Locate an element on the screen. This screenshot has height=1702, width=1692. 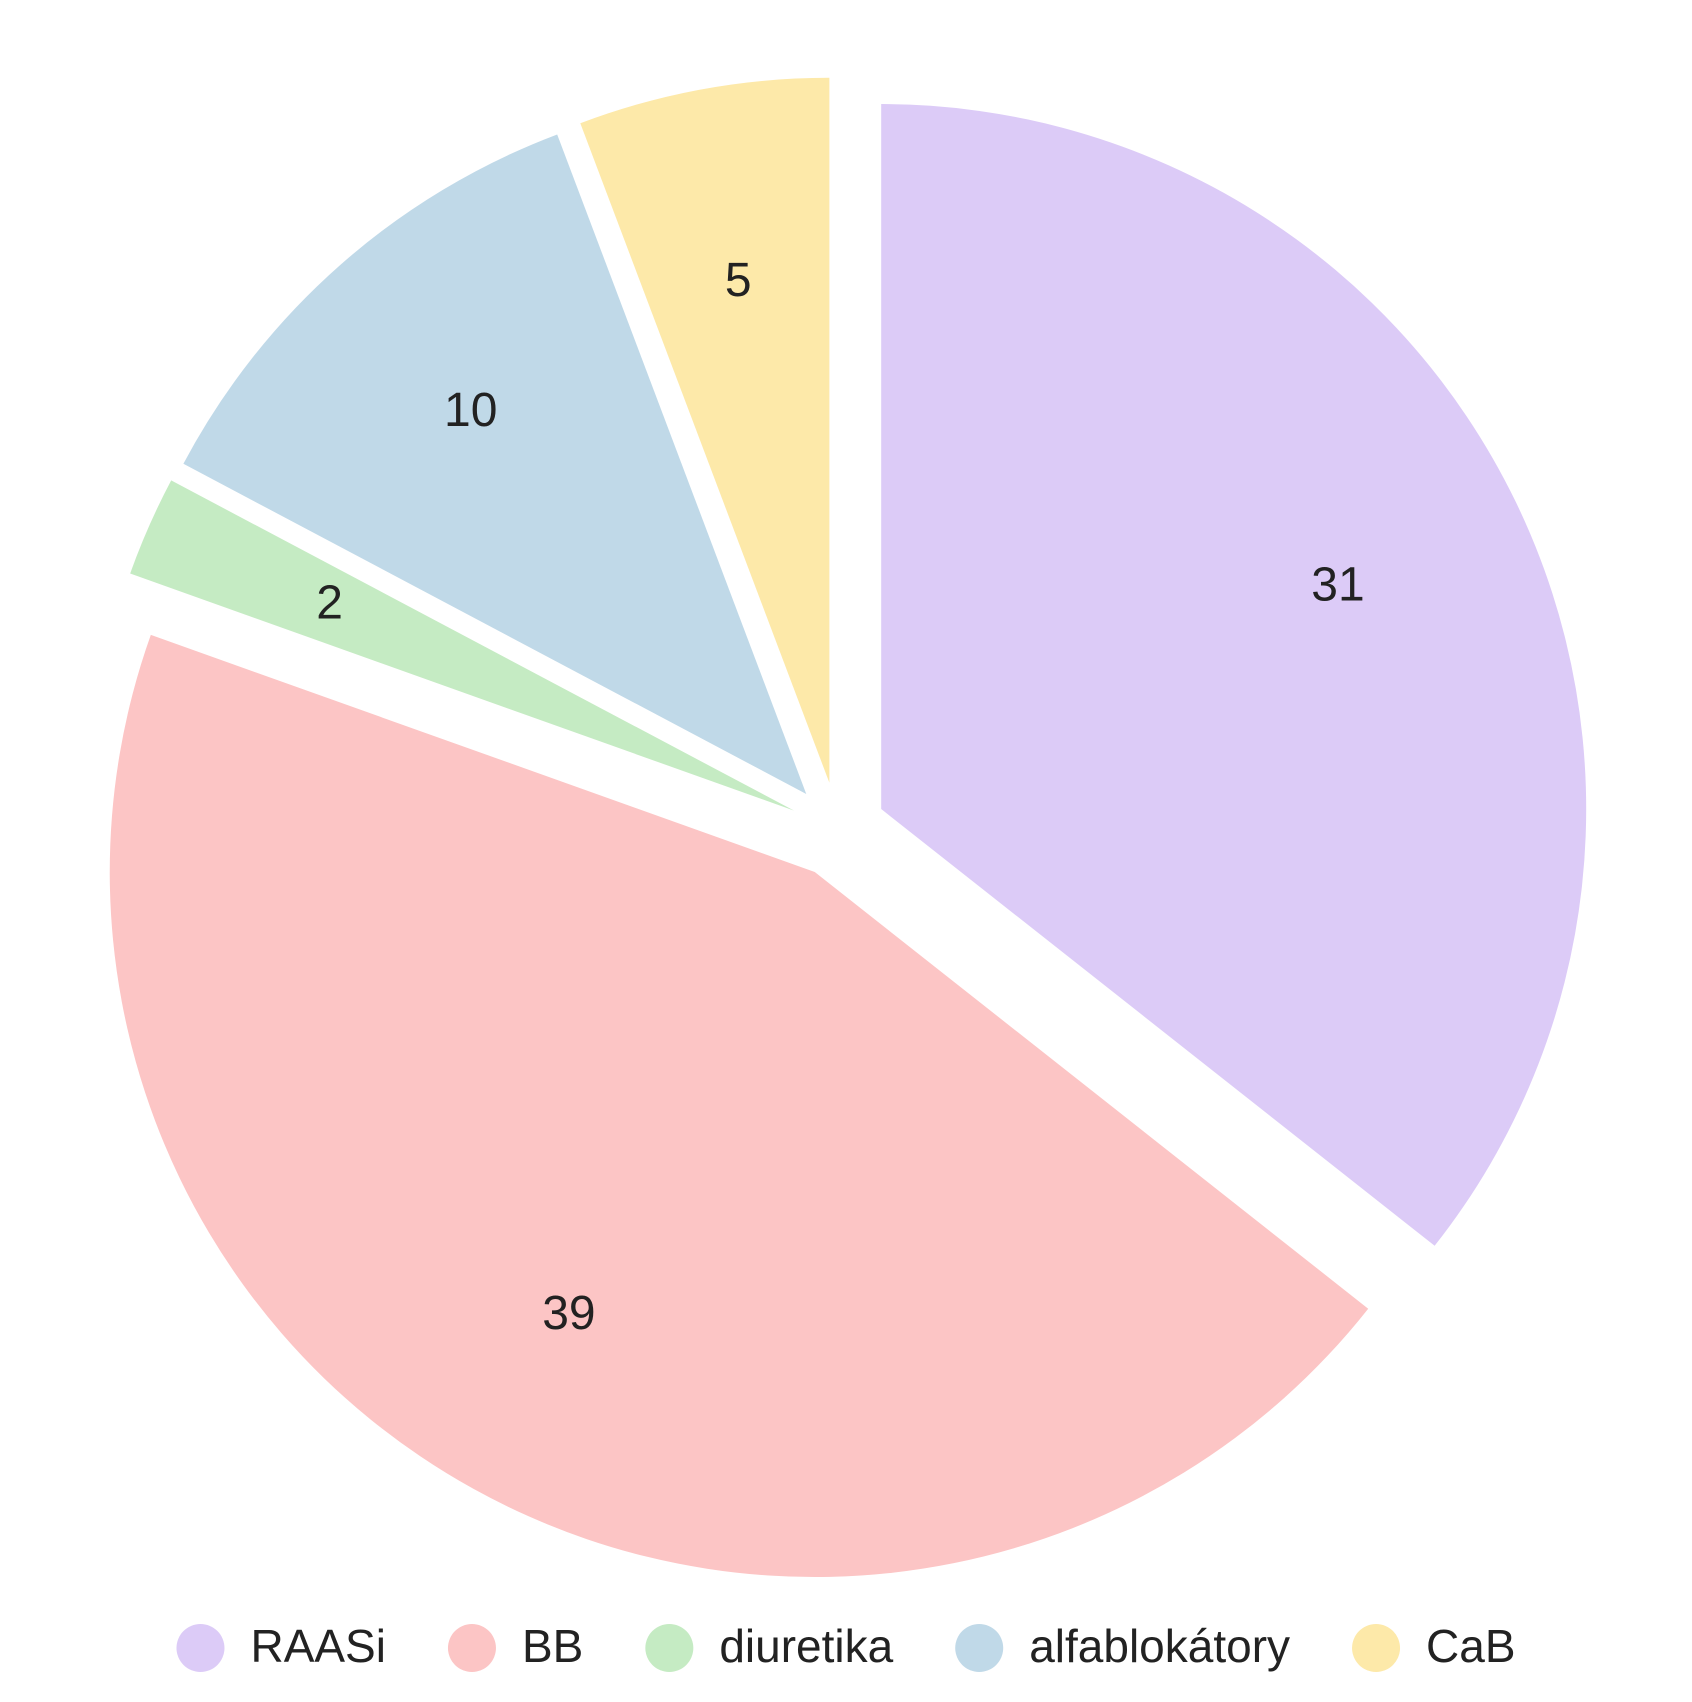
legend-label: diuretika is located at coordinates (806, 1646).